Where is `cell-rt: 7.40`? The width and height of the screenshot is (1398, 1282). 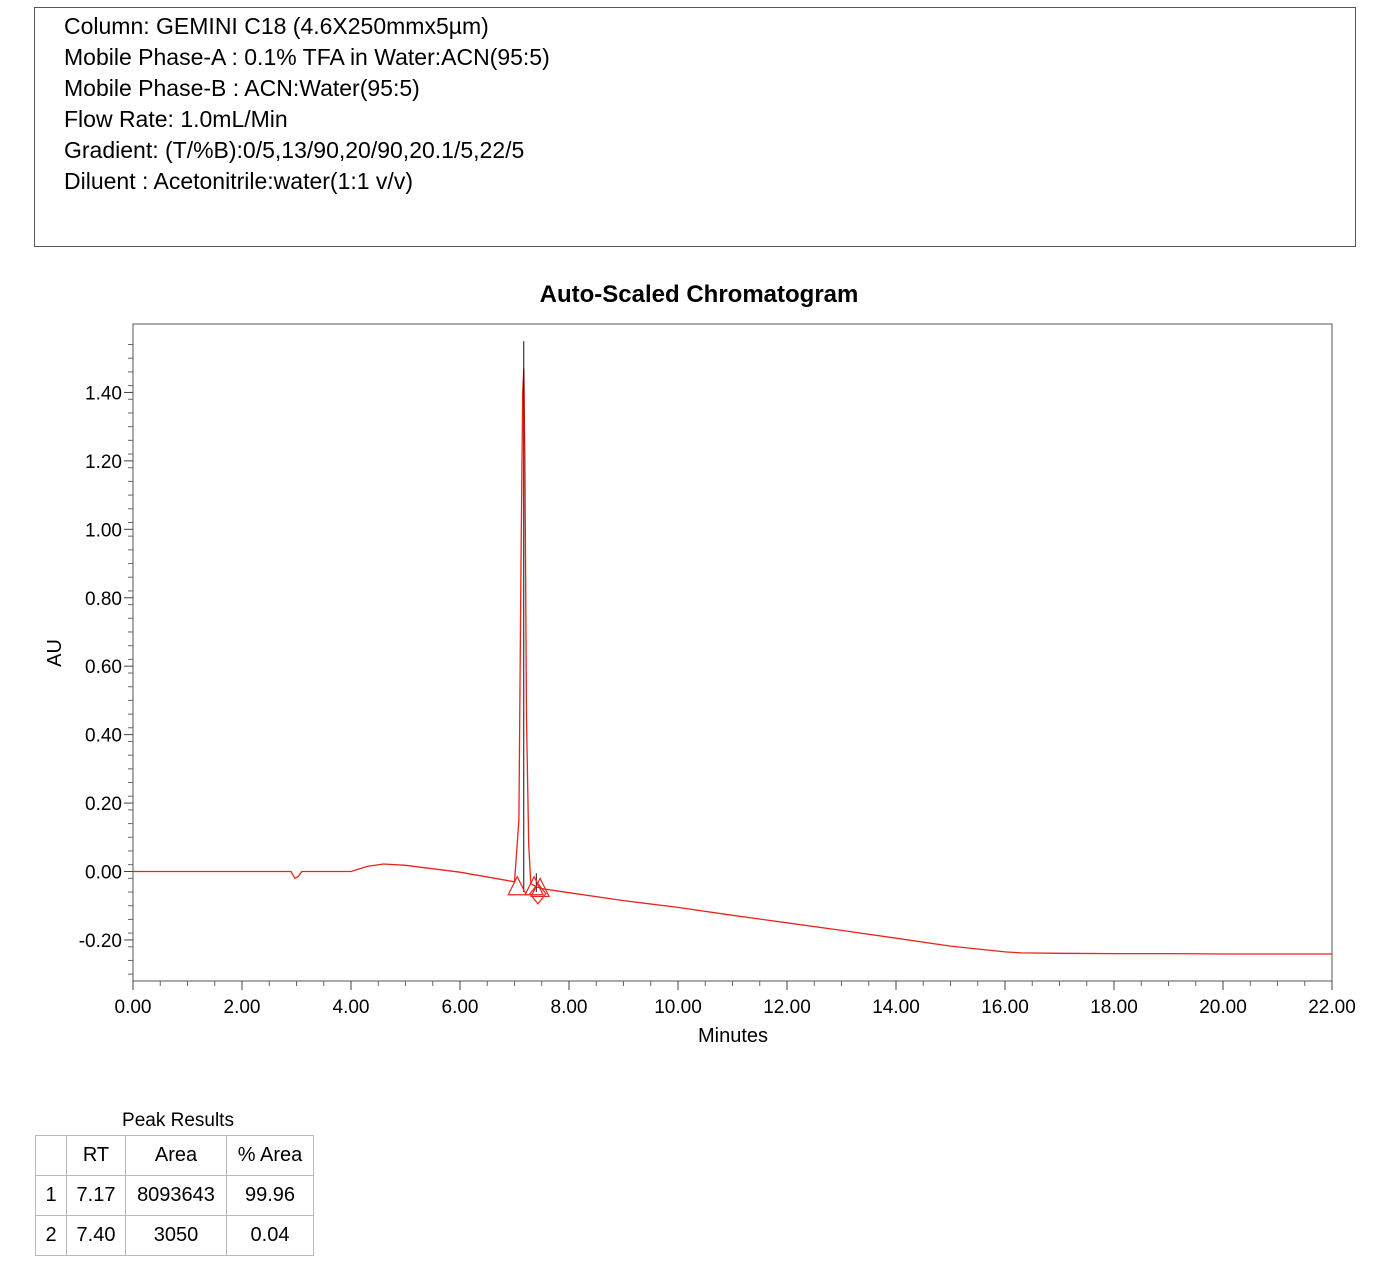 cell-rt: 7.40 is located at coordinates (96, 1235).